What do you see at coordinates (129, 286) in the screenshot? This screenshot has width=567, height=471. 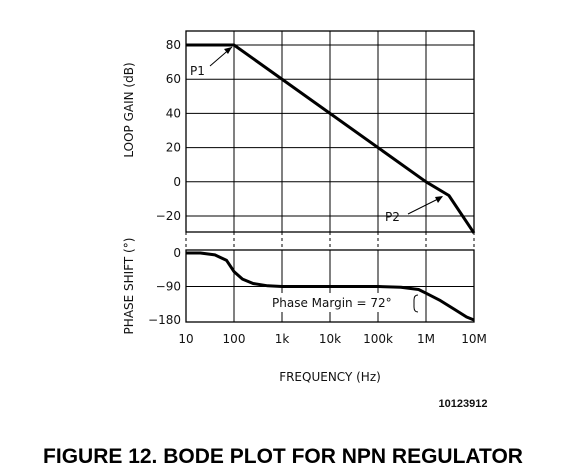 I see `phase-y-axis-label: PHASE SHIFT (°)` at bounding box center [129, 286].